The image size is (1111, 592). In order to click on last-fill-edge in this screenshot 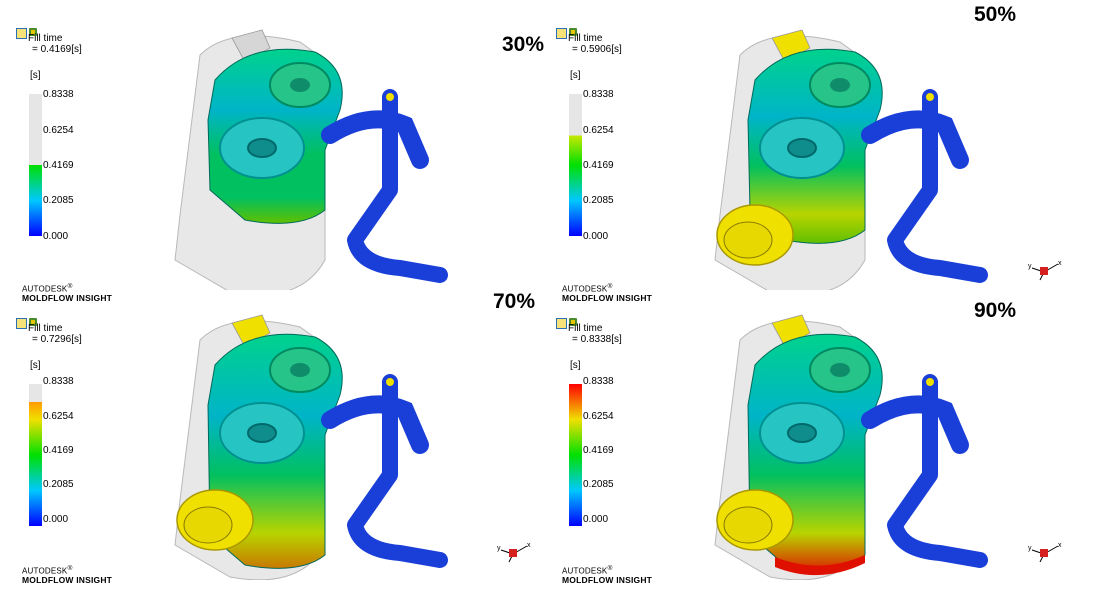, I will do `click(820, 565)`.